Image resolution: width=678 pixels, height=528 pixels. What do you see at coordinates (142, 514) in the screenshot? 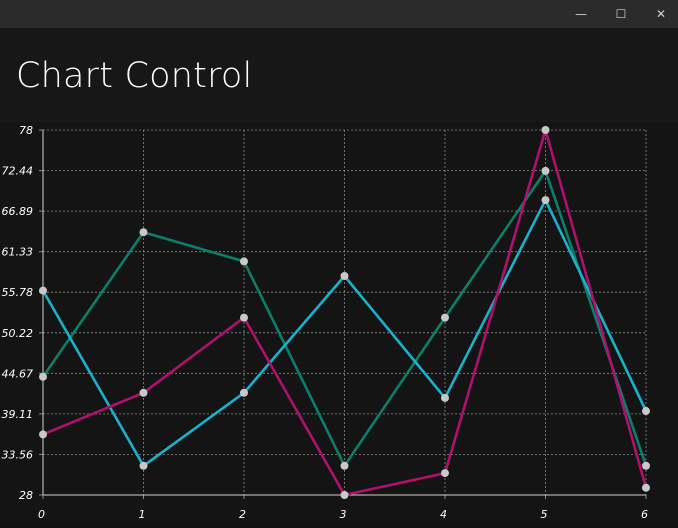
I see `x-tick-label: 1` at bounding box center [142, 514].